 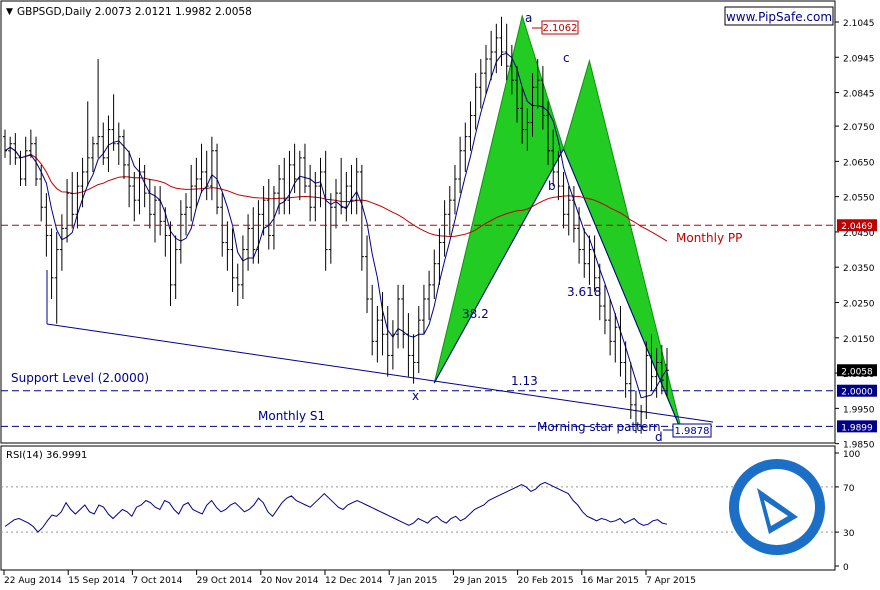 What do you see at coordinates (859, 234) in the screenshot?
I see `price-tick-label: 2.0450` at bounding box center [859, 234].